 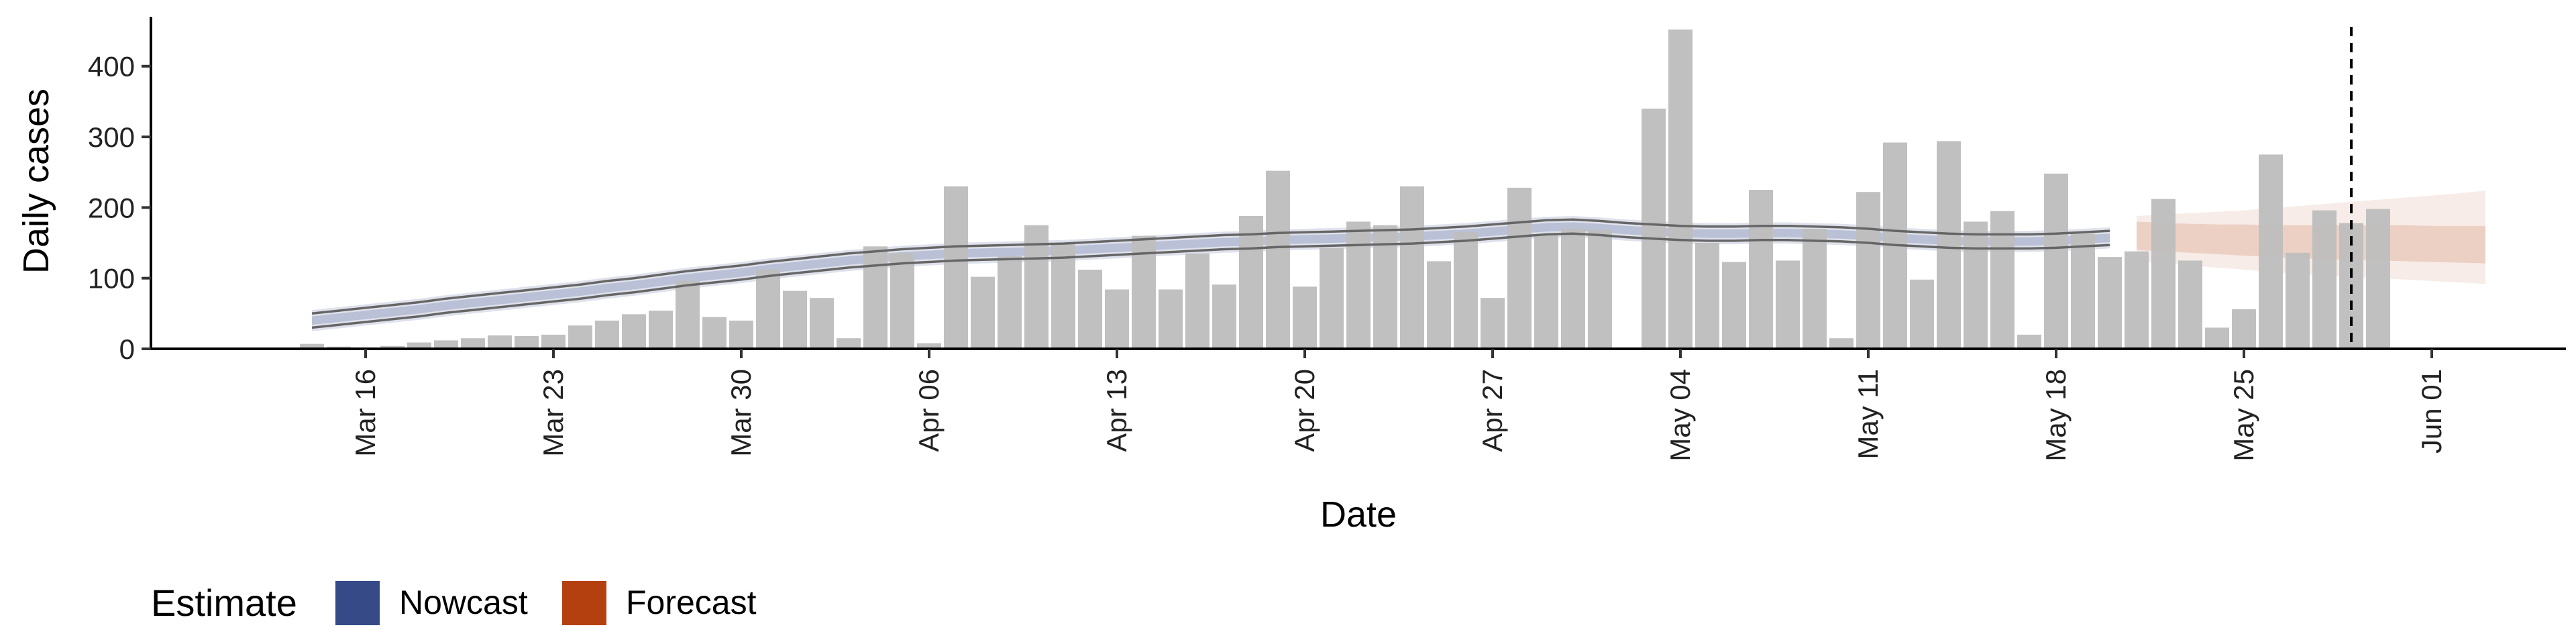 What do you see at coordinates (111, 278) in the screenshot?
I see `y-tick-label: 100` at bounding box center [111, 278].